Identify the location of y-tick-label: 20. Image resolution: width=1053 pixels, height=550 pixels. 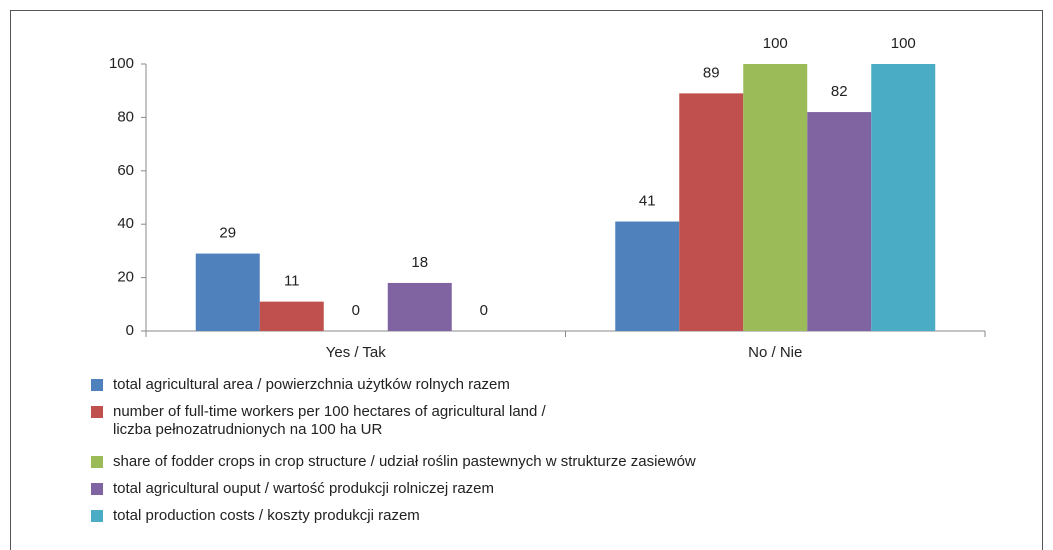
(125, 277).